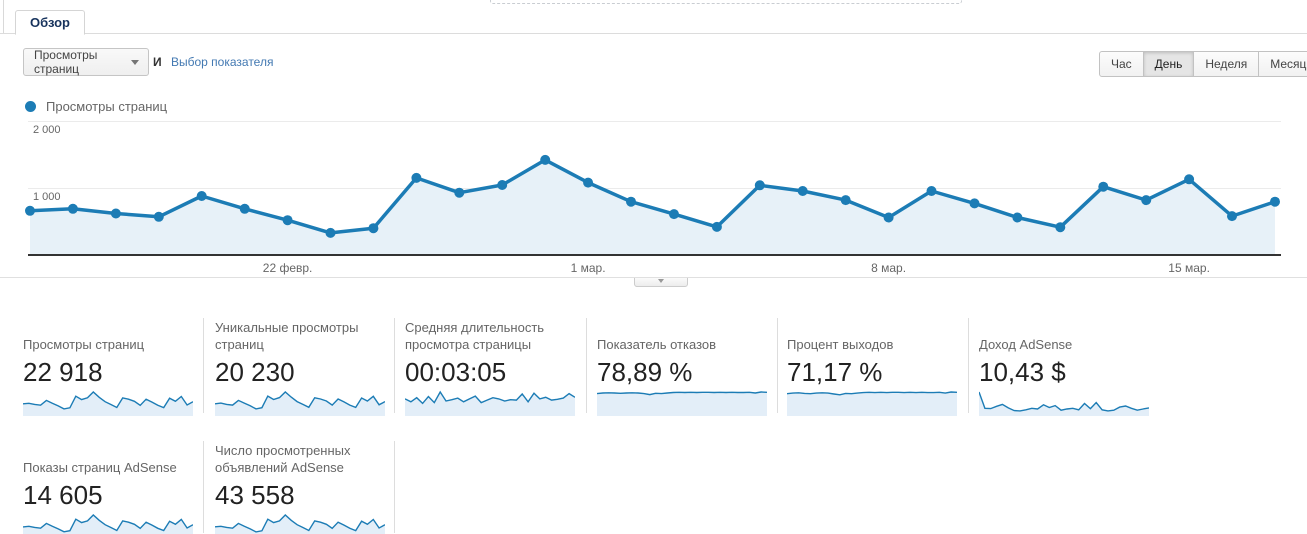  What do you see at coordinates (1067, 365) in the screenshot?
I see `metric-card-adsense-revenue: Доход AdSense 10,43 $` at bounding box center [1067, 365].